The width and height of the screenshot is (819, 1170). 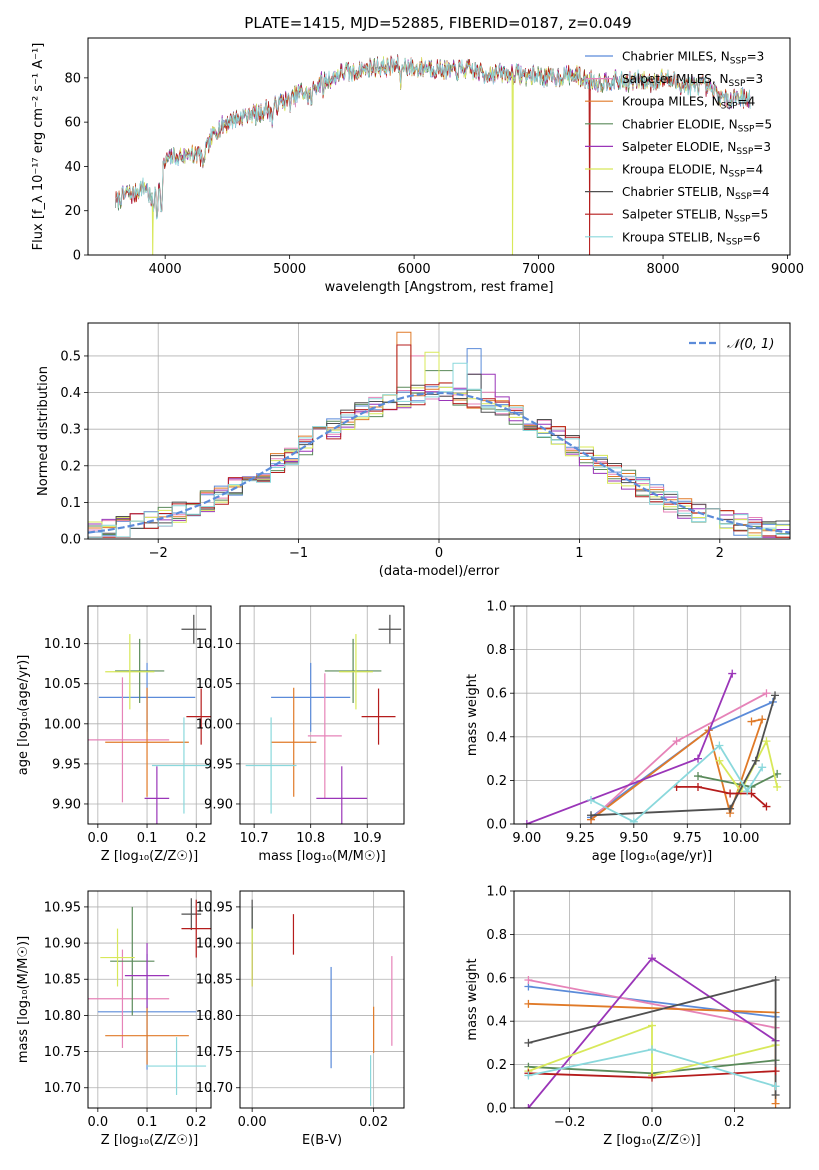 What do you see at coordinates (322, 1002) in the screenshot?
I see `mass-vs-ebv-points` at bounding box center [322, 1002].